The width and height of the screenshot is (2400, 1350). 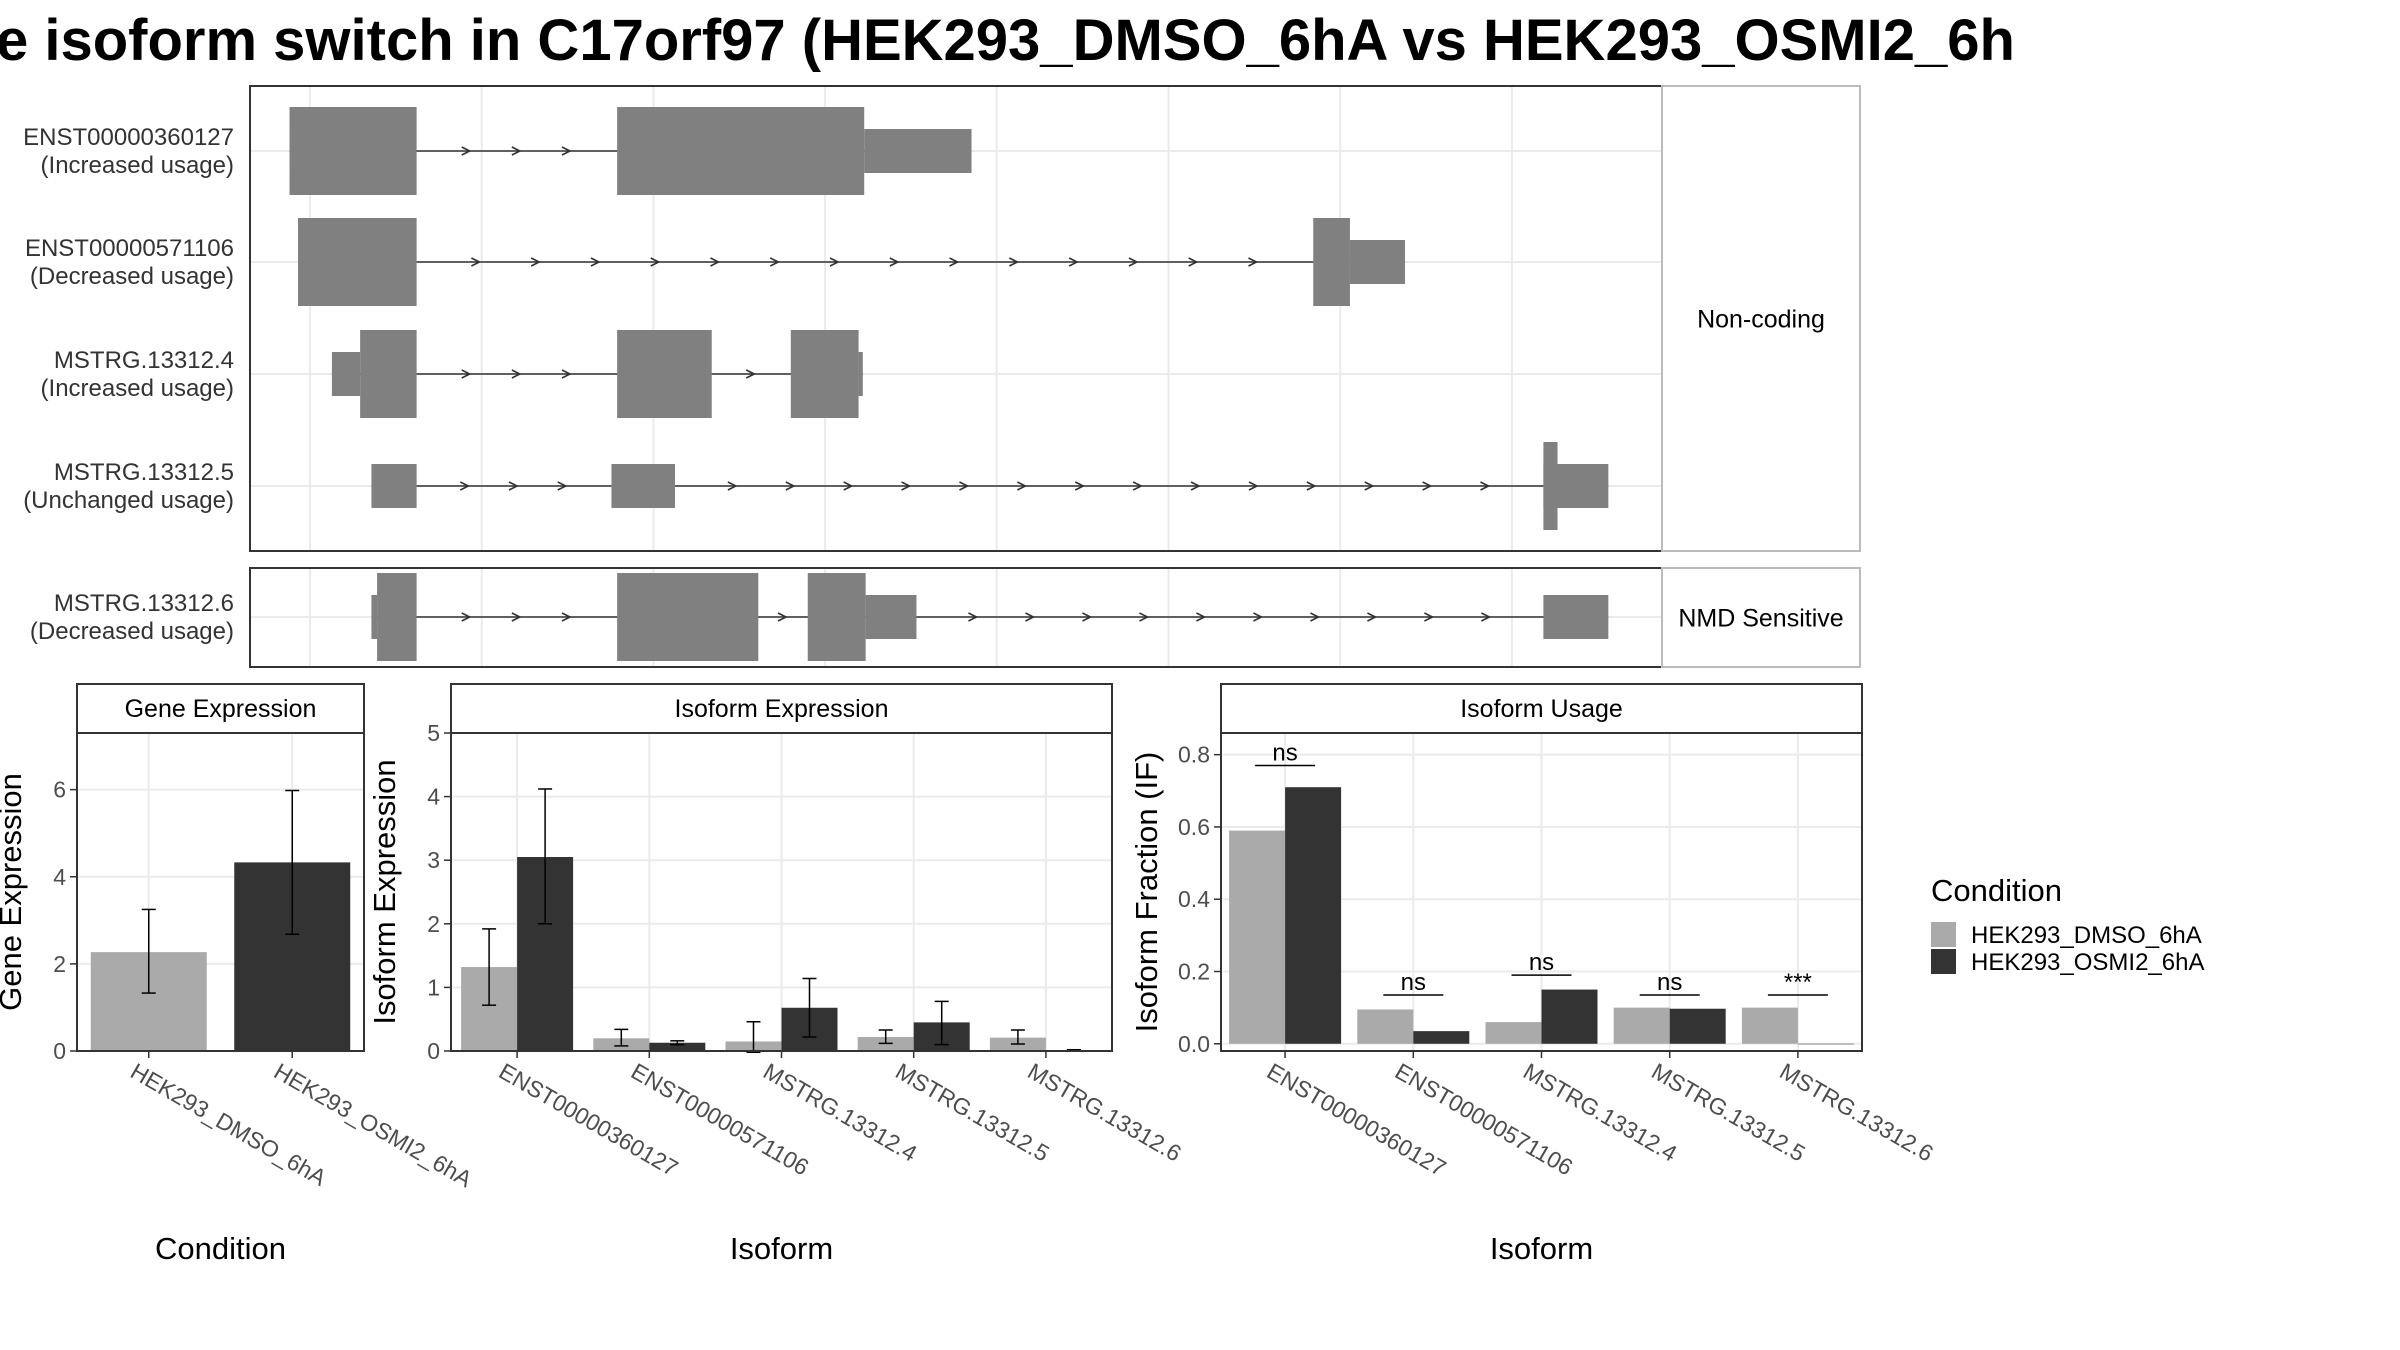 What do you see at coordinates (433, 860) in the screenshot?
I see `y-tick-label: 3` at bounding box center [433, 860].